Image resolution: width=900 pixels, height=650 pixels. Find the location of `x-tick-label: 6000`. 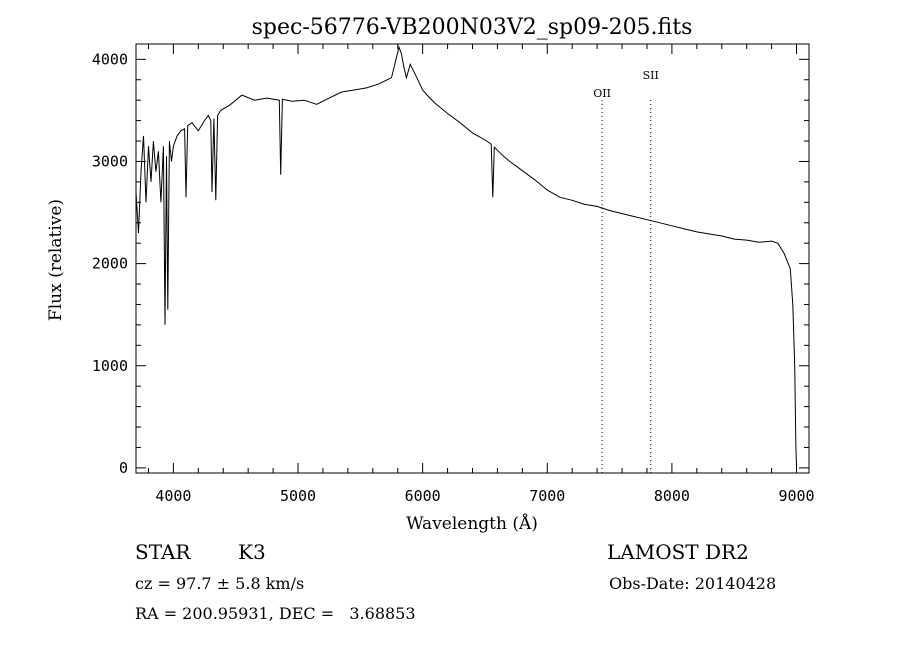

x-tick-label: 6000 is located at coordinates (423, 496).